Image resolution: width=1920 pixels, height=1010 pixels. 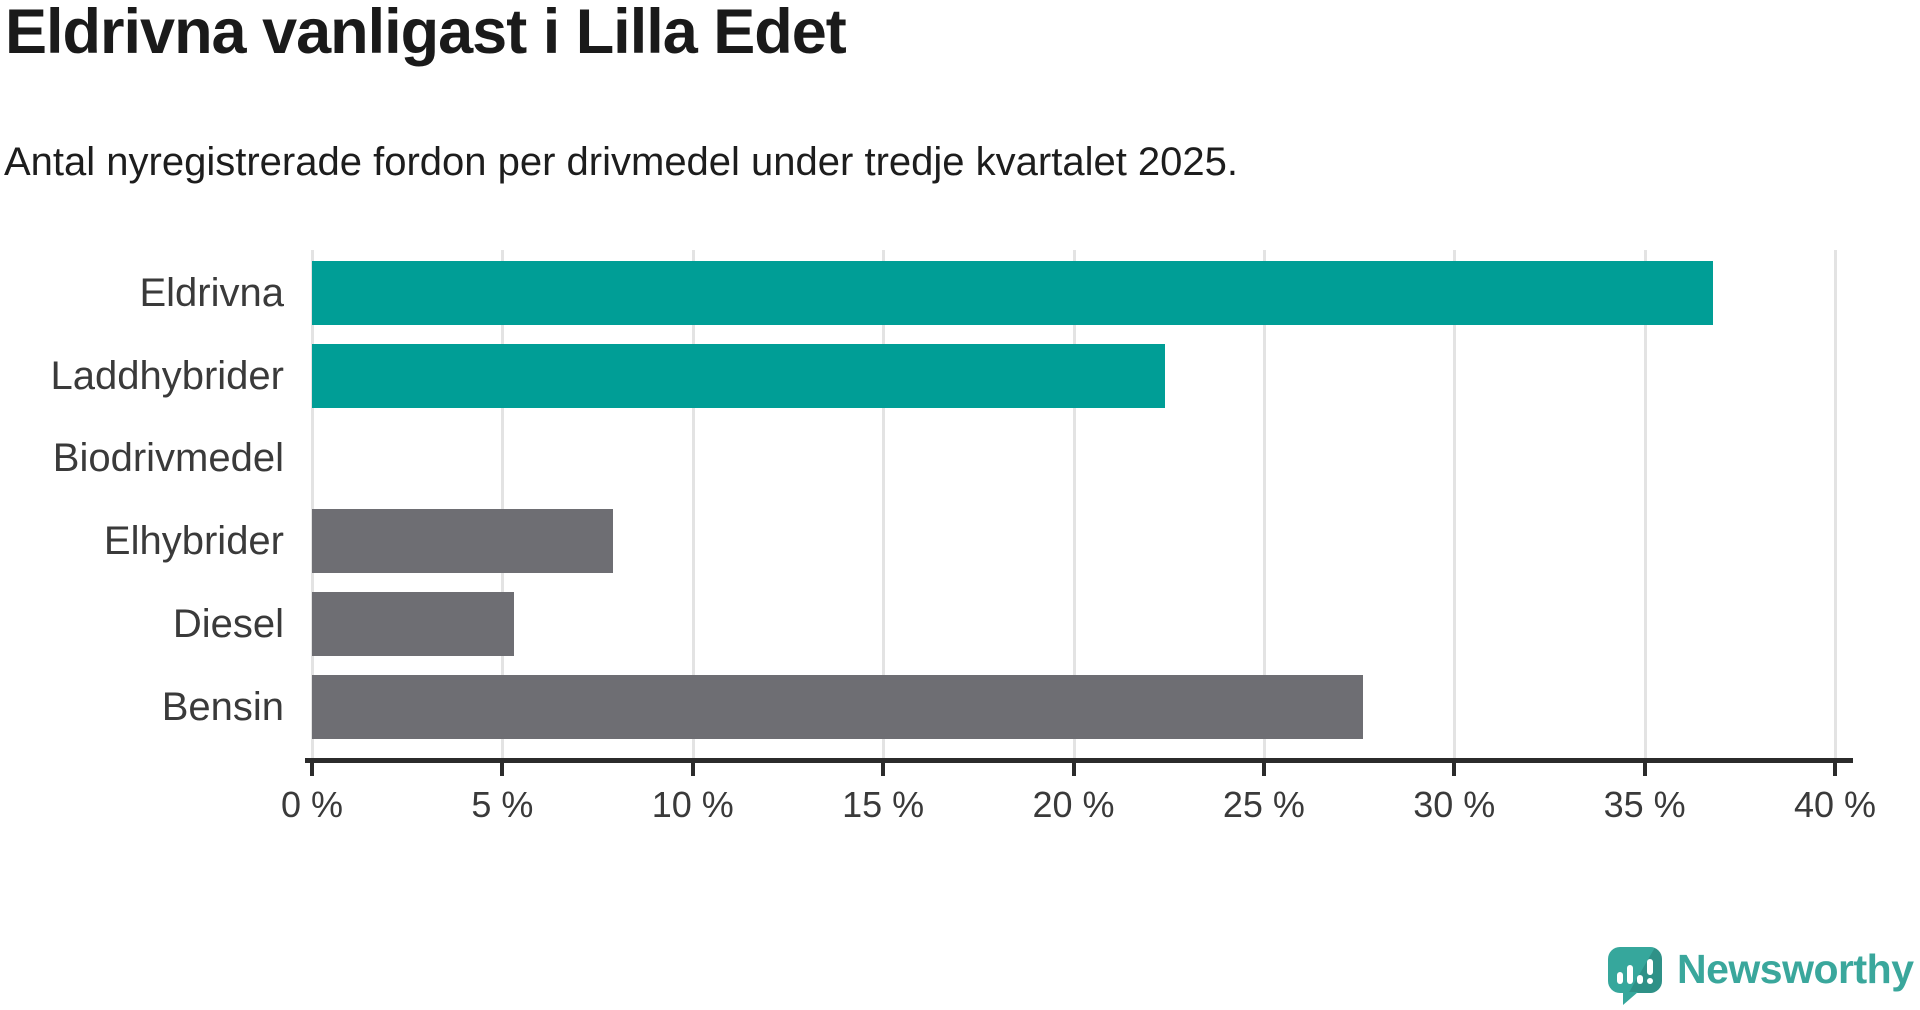 I want to click on bar-laddhybrider, so click(x=738, y=375).